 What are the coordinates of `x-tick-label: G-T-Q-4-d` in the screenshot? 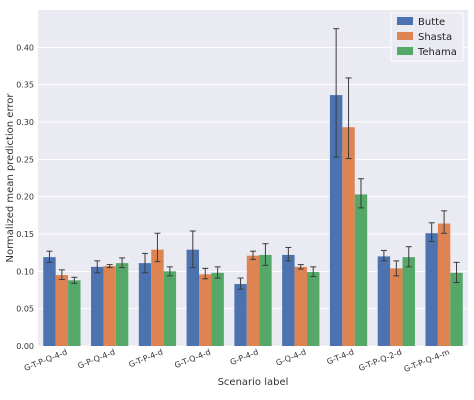 It's located at (192, 359).